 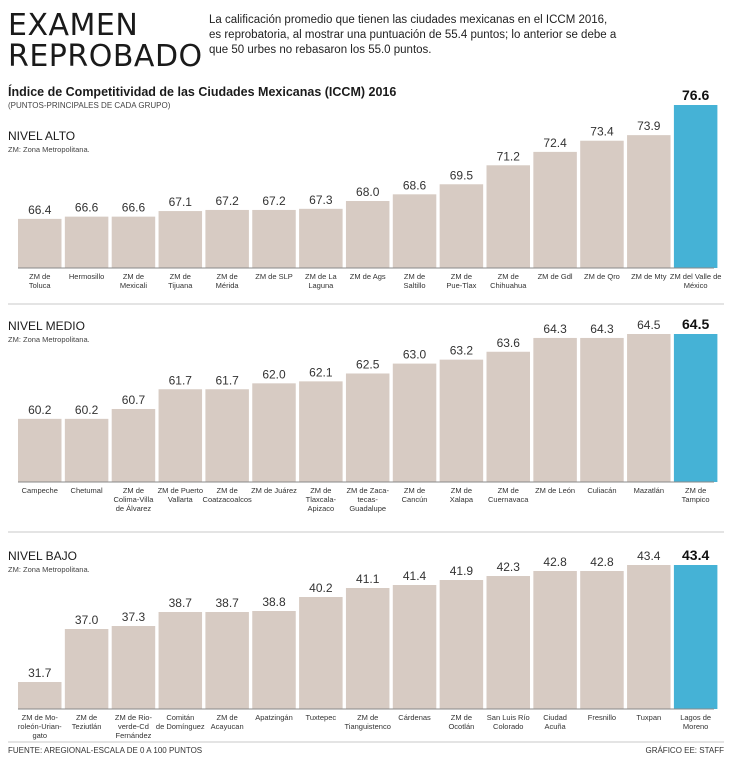 What do you see at coordinates (414, 717) in the screenshot?
I see `category-label-line: Cárdenas` at bounding box center [414, 717].